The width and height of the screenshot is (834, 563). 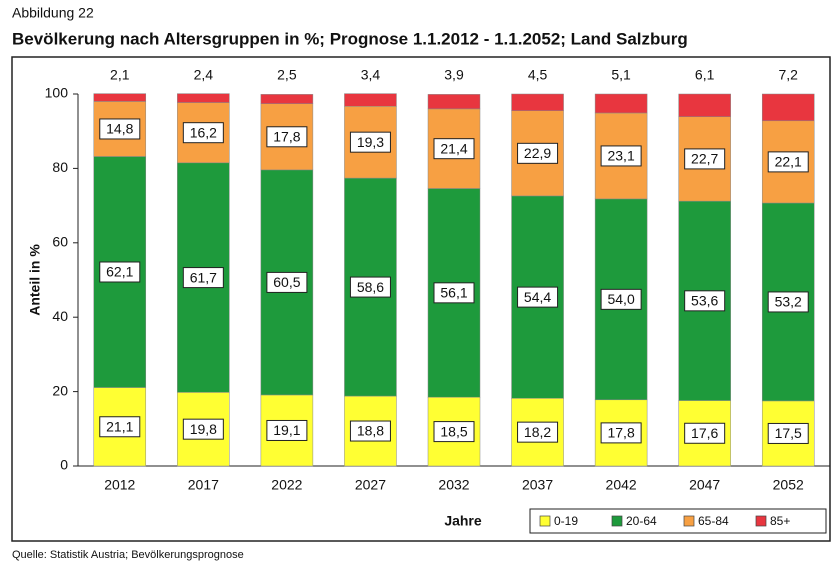 I want to click on value-label: 54,4, so click(x=537, y=297).